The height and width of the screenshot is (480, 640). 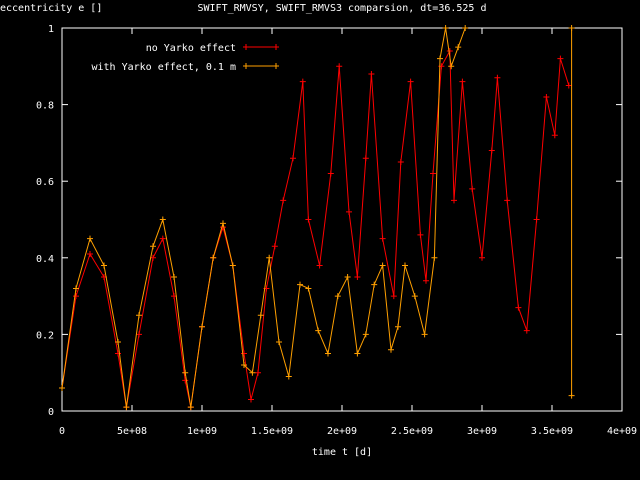 I want to click on x-tick-label: 1.5e+09, so click(x=272, y=431).